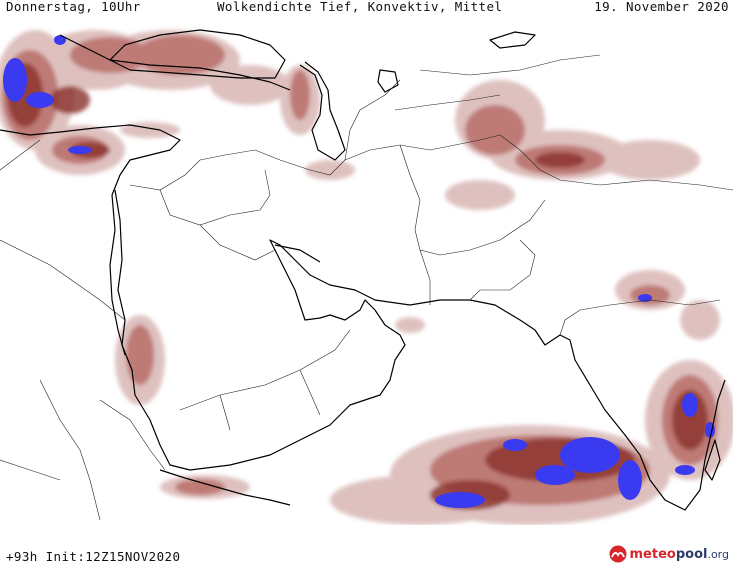  What do you see at coordinates (93, 556) in the screenshot?
I see `forecast-run-info: +93h Init:12Z15NOV2020` at bounding box center [93, 556].